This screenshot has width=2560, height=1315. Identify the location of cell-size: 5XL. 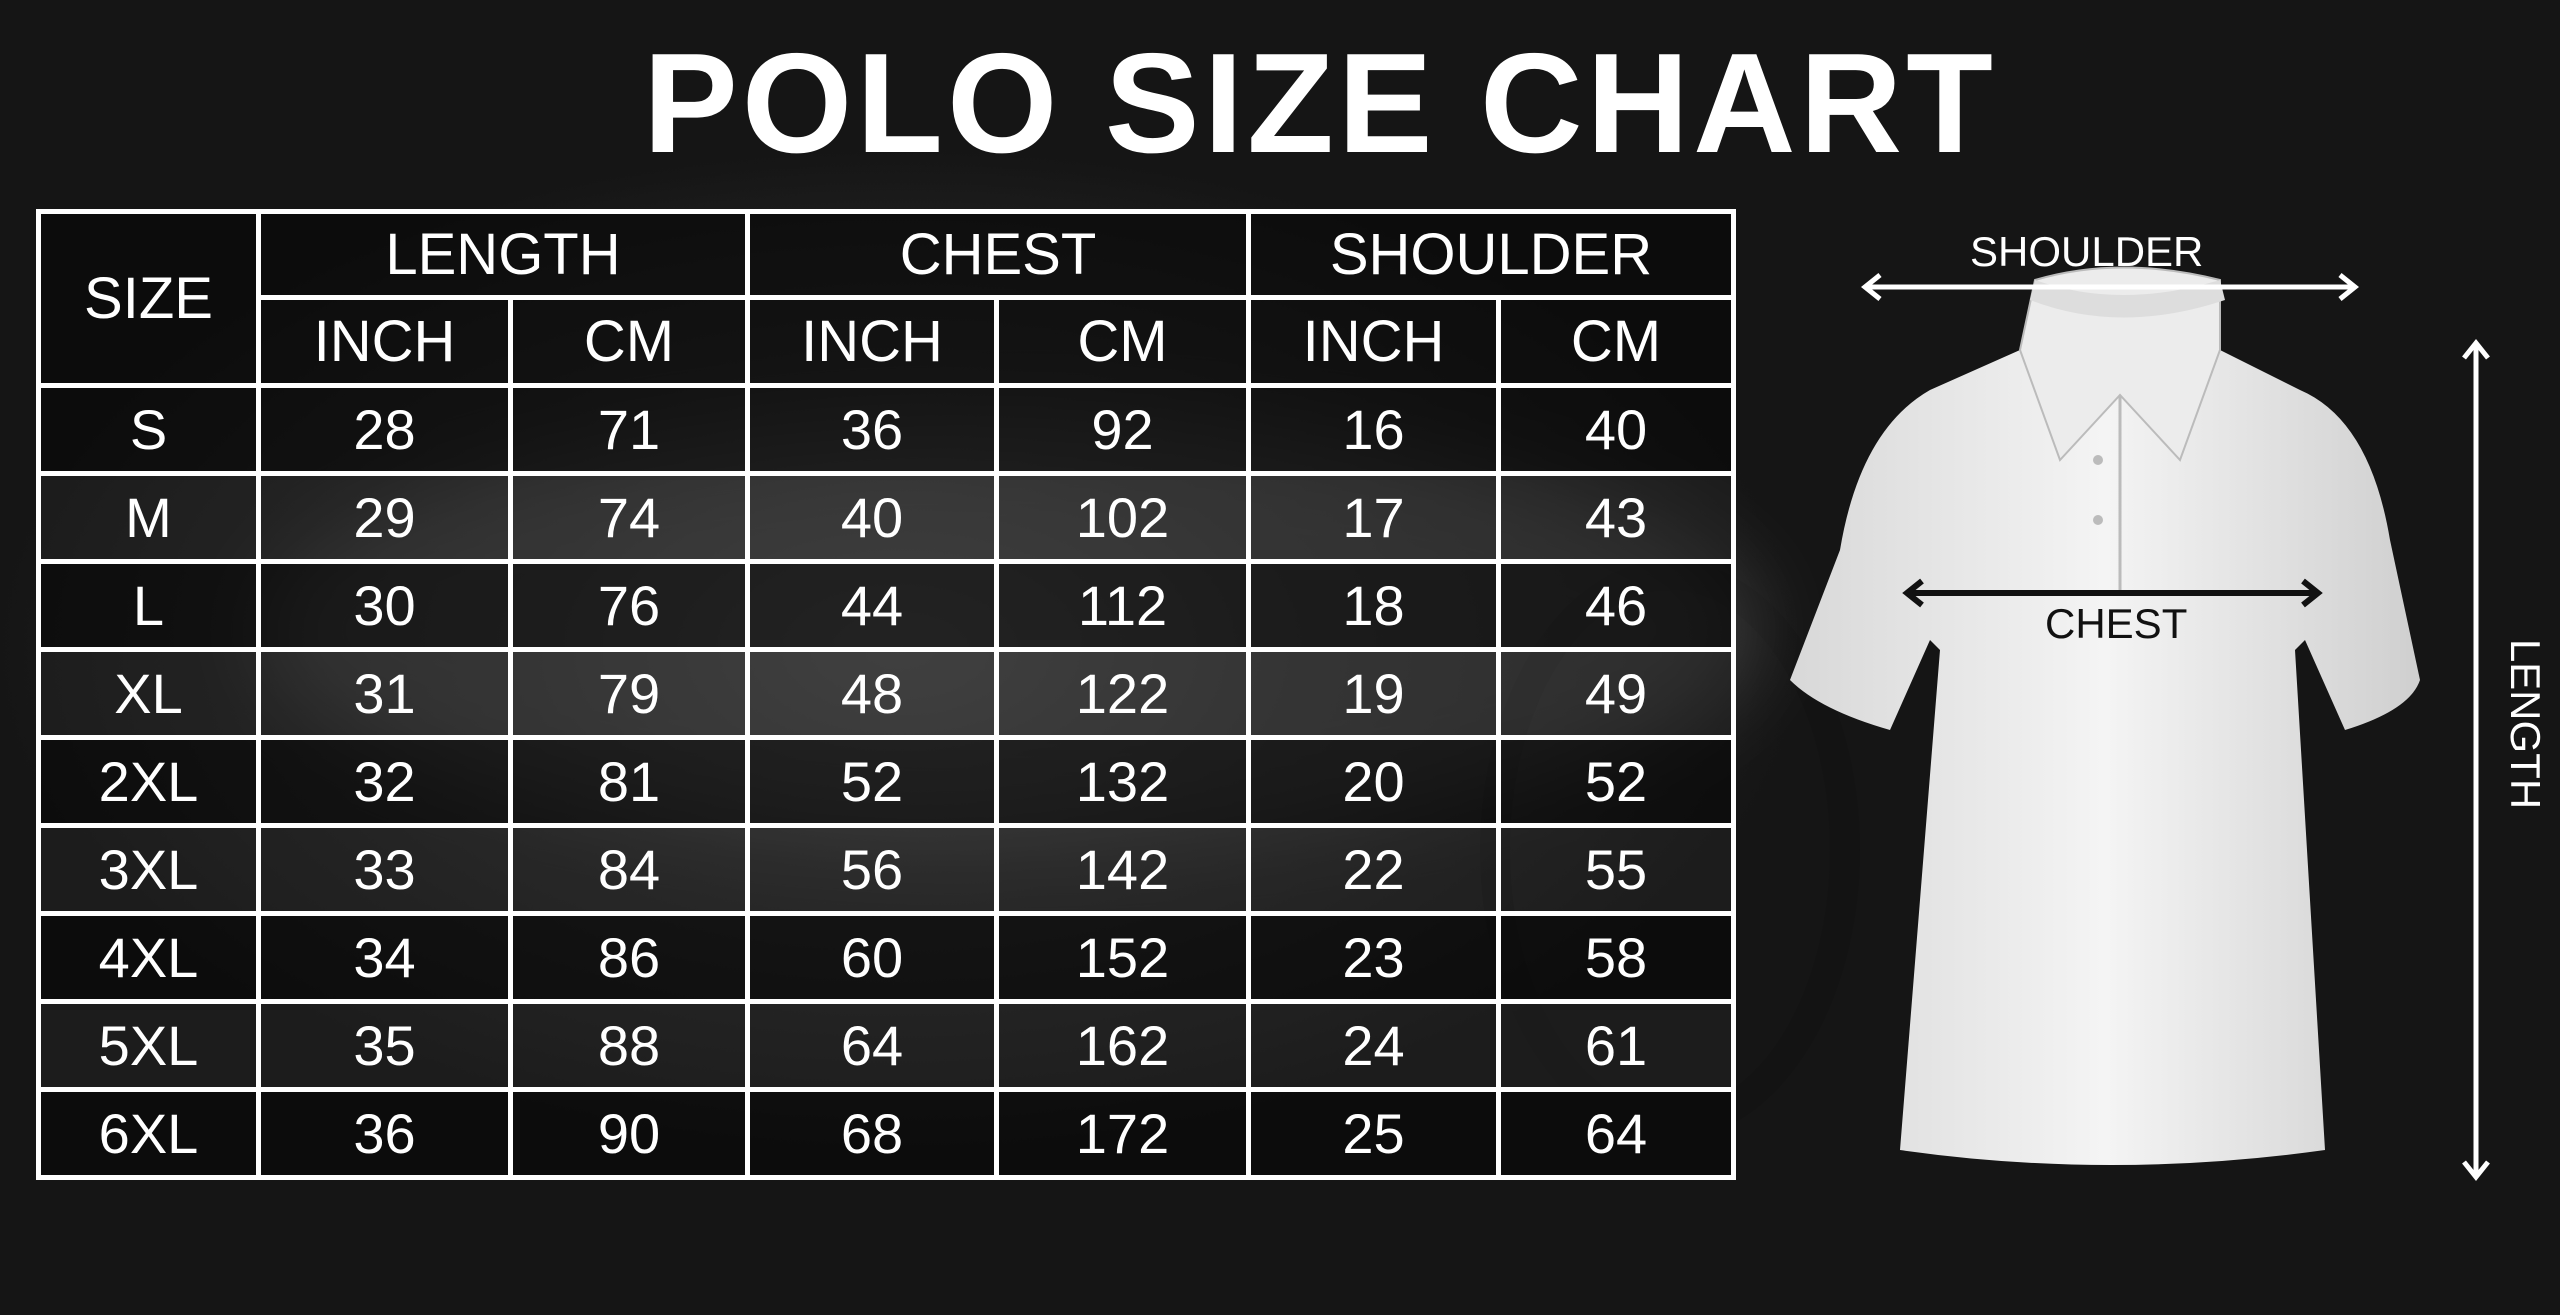
(148, 1045).